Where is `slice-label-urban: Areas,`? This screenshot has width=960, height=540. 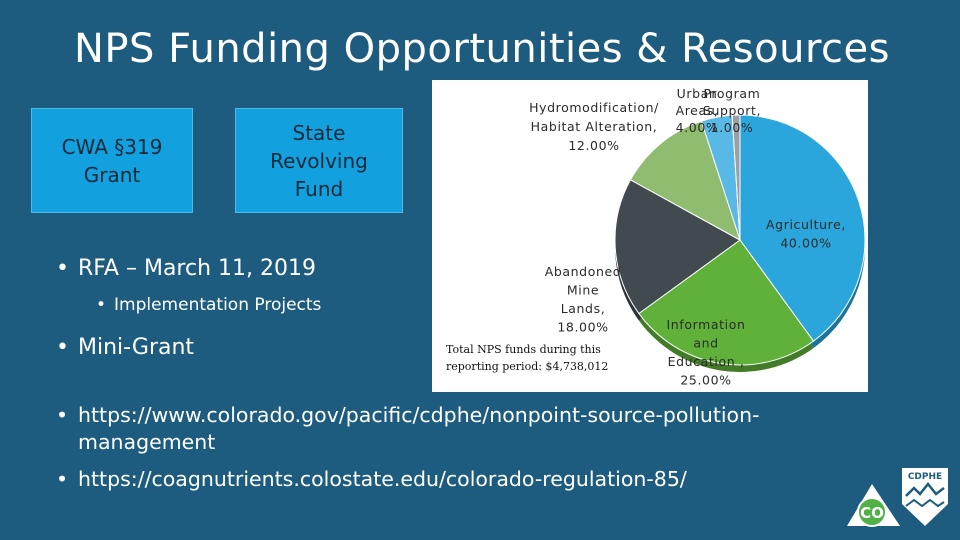 slice-label-urban: Areas, is located at coordinates (697, 110).